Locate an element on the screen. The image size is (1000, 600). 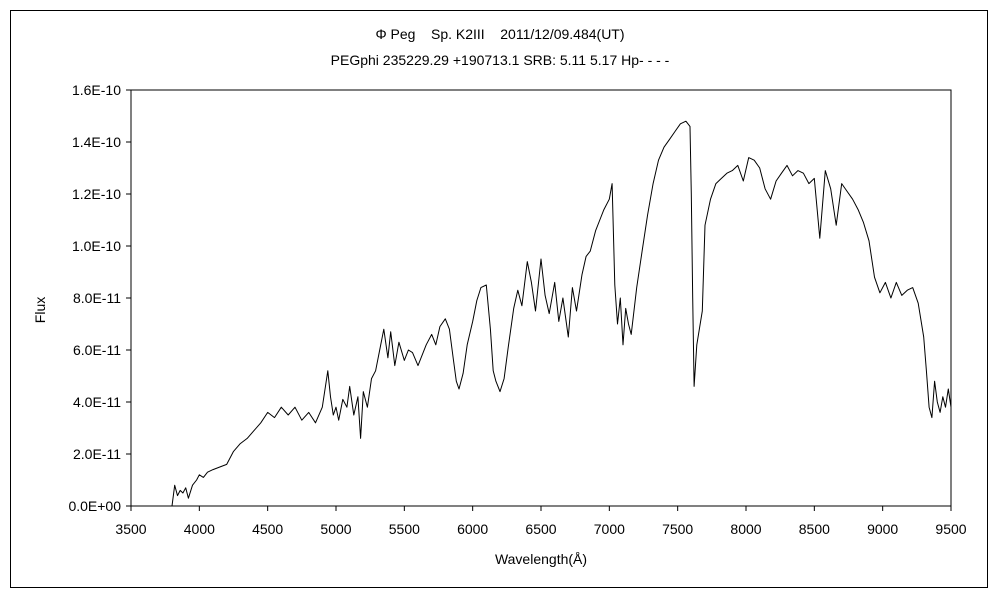
y-tick-label: 2.0E-11 is located at coordinates (97, 454).